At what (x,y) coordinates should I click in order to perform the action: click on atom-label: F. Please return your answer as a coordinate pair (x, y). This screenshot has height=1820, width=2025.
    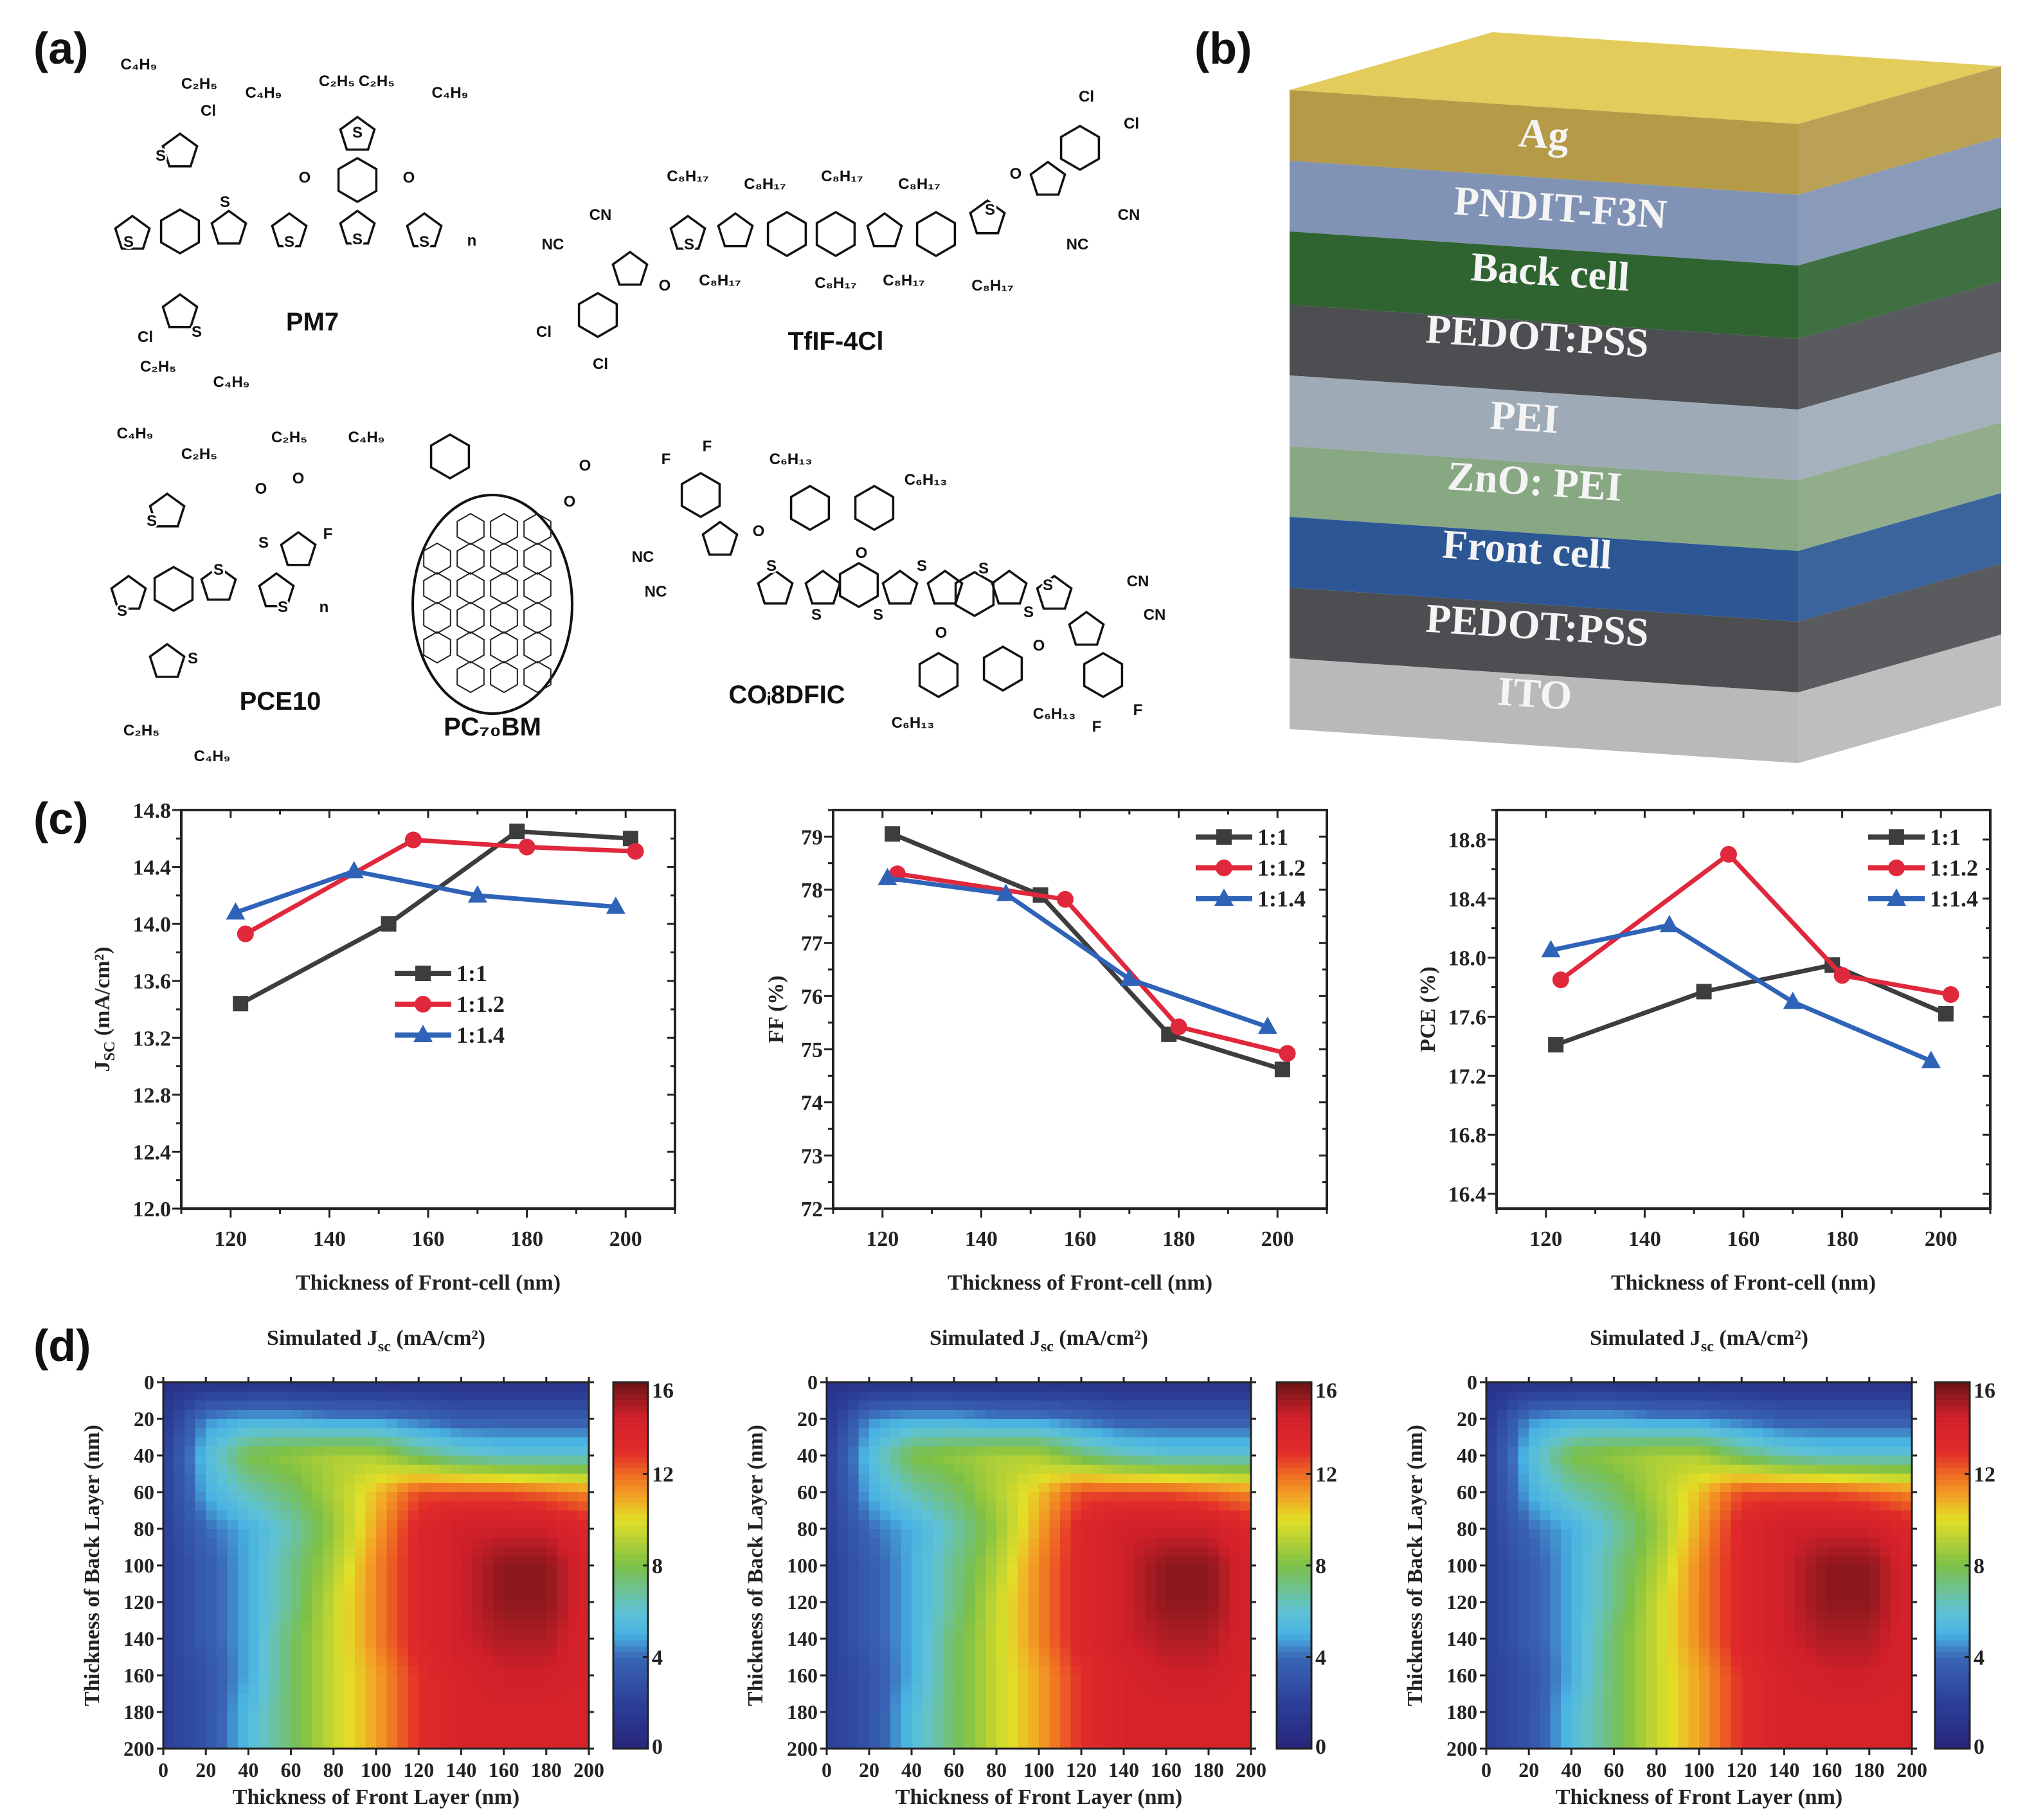
    Looking at the image, I should click on (667, 459).